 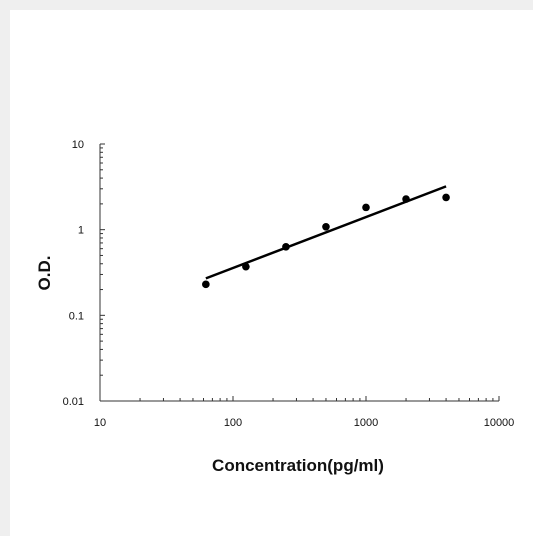 I want to click on x-tick-labels: 10 100 1000 10000, so click(x=304, y=423).